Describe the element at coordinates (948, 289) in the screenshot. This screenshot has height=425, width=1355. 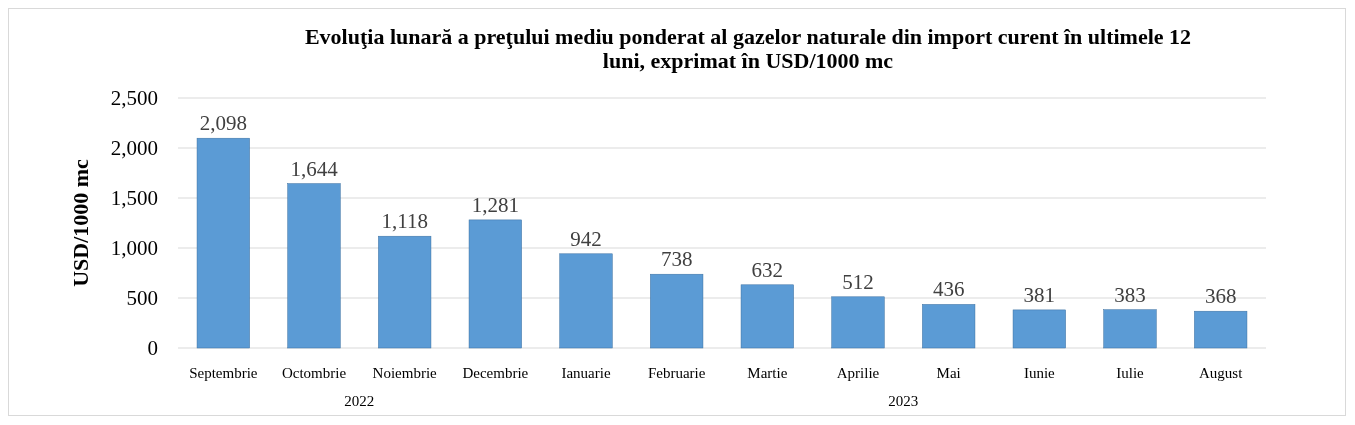
I see `data-label: 436` at that location.